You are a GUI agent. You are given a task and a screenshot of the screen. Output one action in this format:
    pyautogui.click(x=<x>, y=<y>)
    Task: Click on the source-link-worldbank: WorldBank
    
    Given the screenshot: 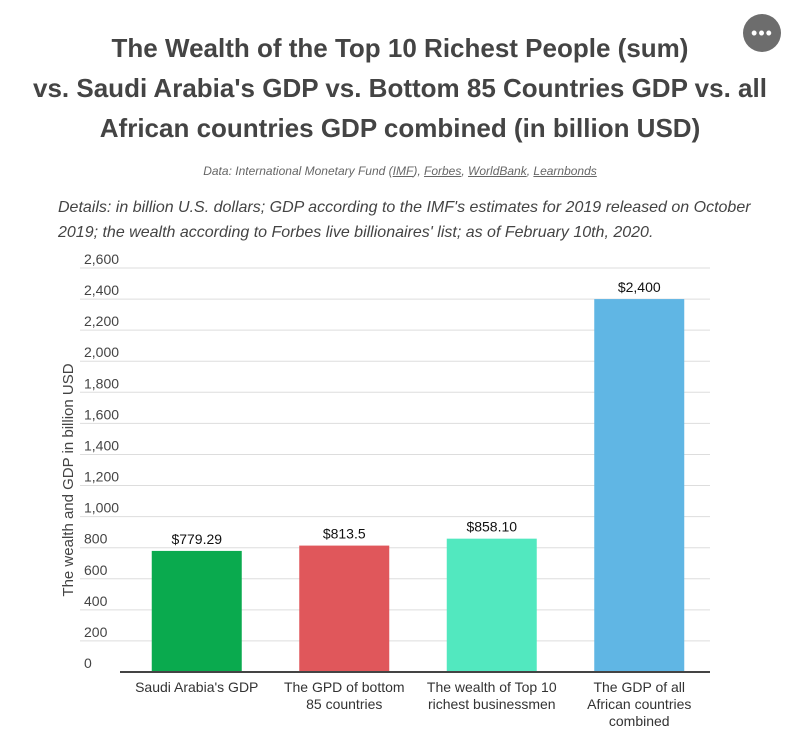 What is the action you would take?
    pyautogui.click(x=497, y=171)
    